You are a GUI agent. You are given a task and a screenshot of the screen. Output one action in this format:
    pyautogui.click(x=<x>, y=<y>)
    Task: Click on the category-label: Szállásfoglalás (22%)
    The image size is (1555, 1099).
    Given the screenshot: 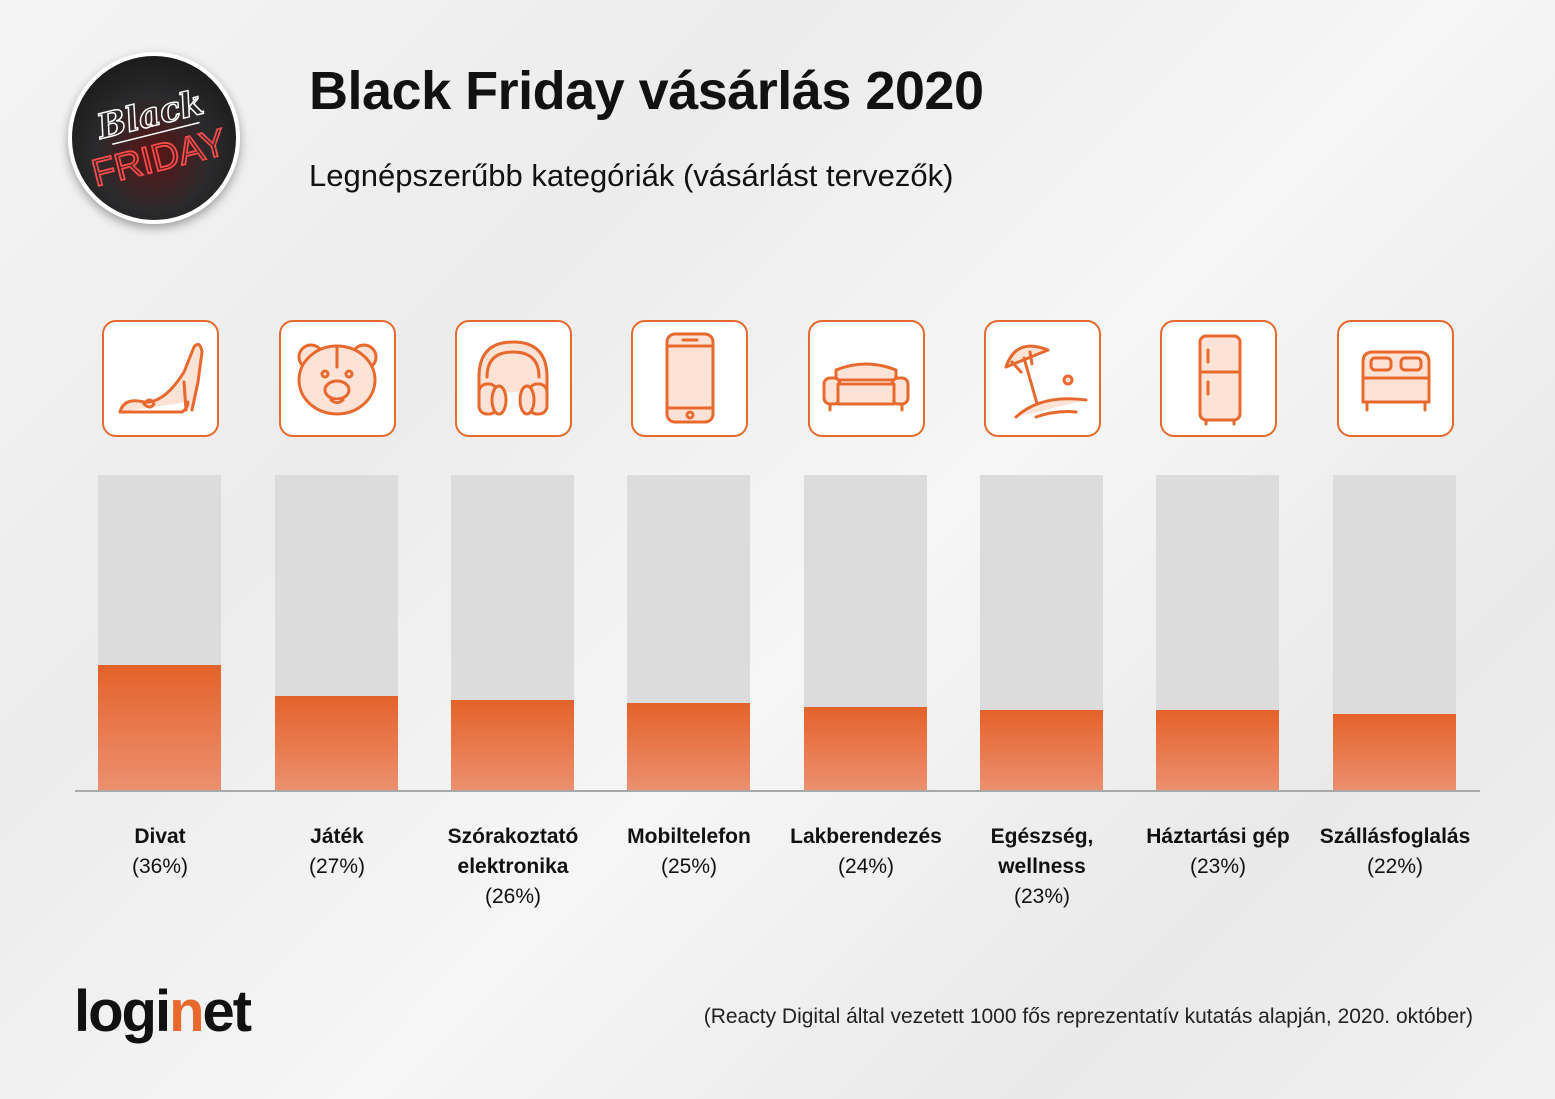 What is the action you would take?
    pyautogui.click(x=1395, y=852)
    